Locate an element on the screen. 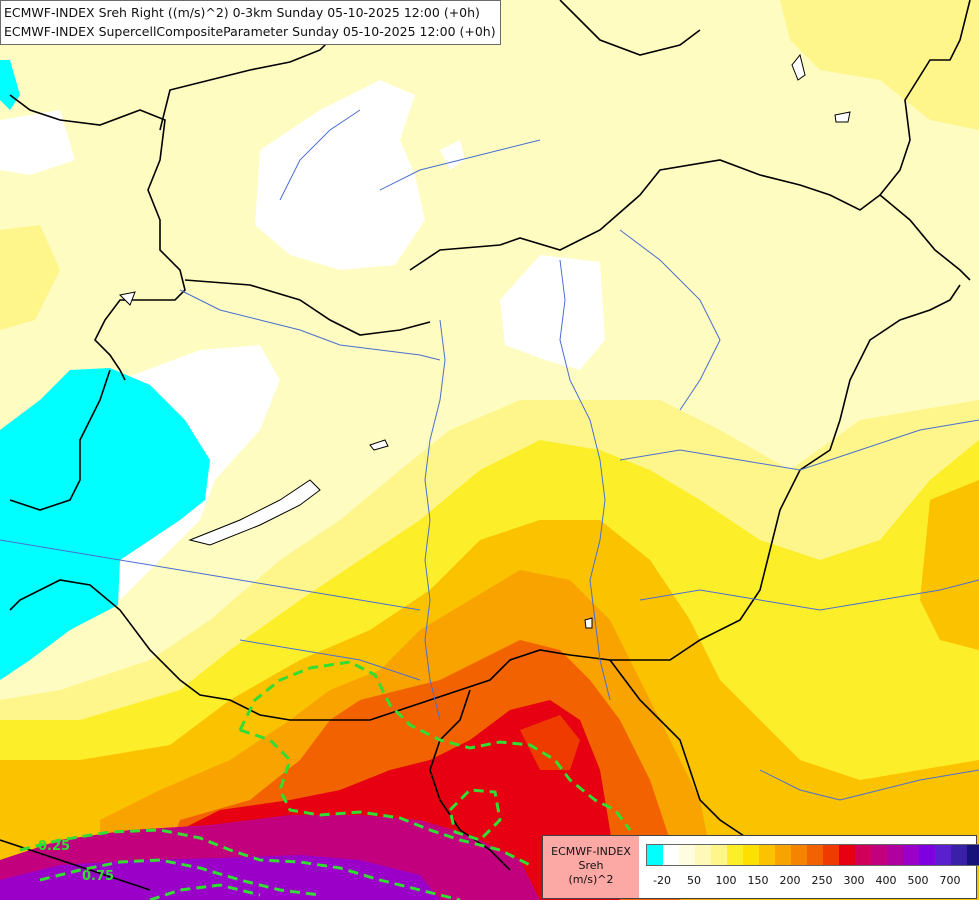 The width and height of the screenshot is (979, 900). legend-ticks: -20 50 100 150 200 250 300 400 500 700 is located at coordinates (808, 882).